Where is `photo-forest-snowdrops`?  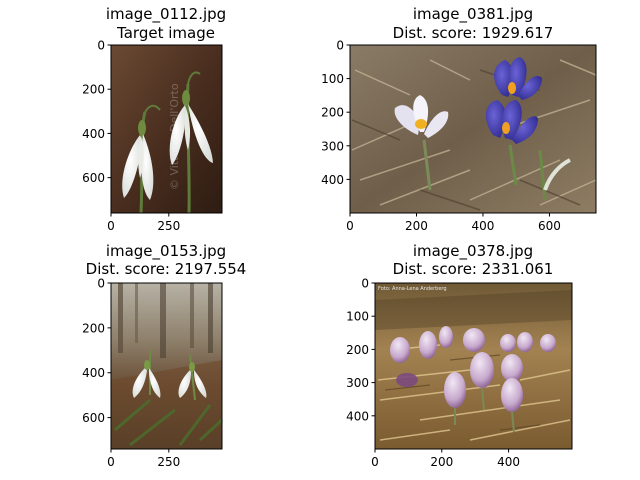
photo-forest-snowdrops is located at coordinates (167, 366).